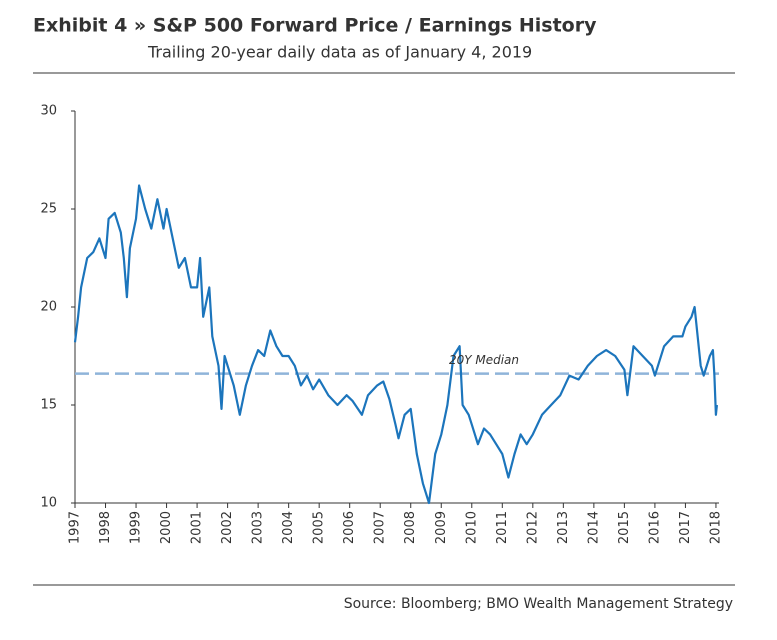 This screenshot has height=640, width=777. I want to click on x-tick-label: 2014, so click(593, 527).